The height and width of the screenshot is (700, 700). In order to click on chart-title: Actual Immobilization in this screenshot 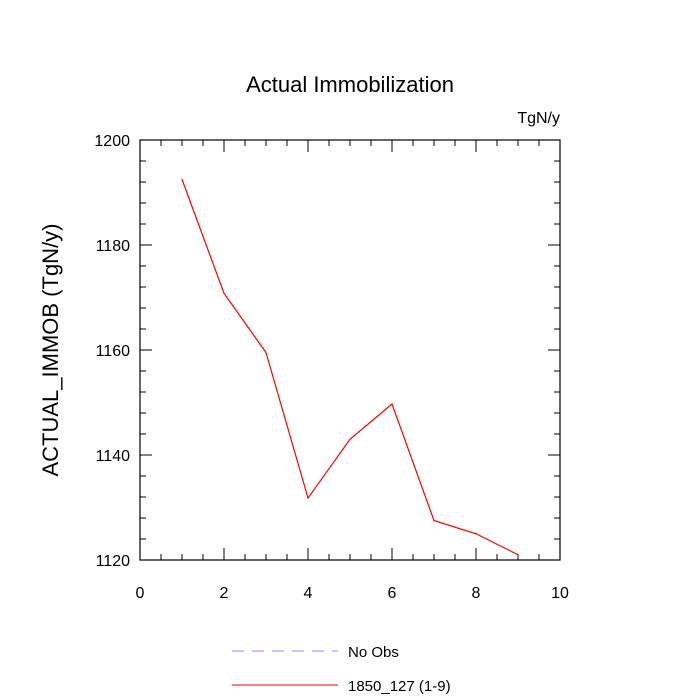, I will do `click(350, 84)`.